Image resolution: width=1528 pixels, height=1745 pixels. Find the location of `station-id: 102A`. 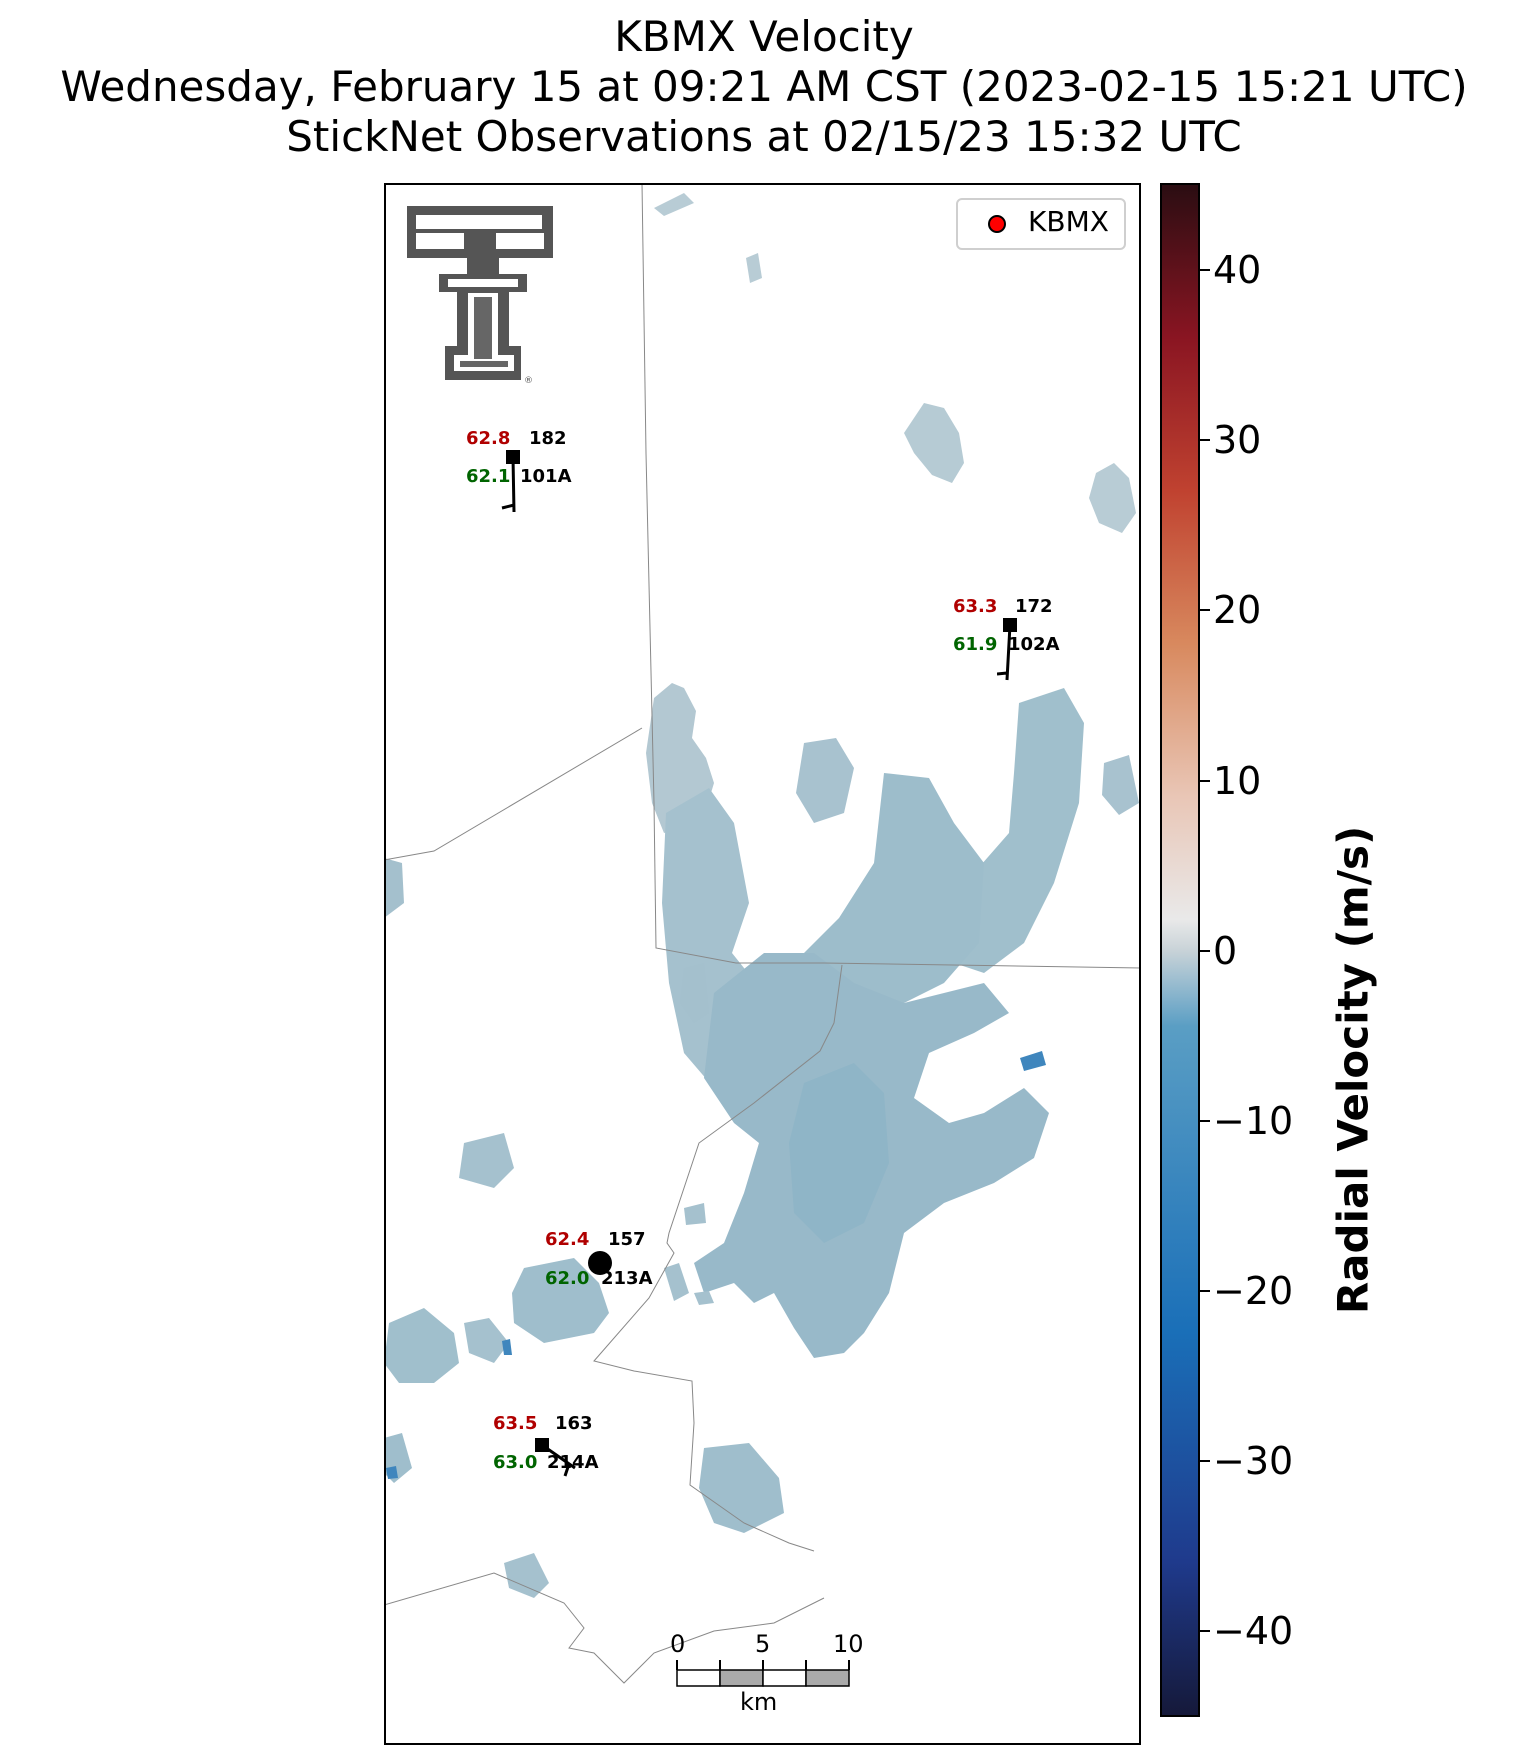

station-id: 102A is located at coordinates (1034, 644).